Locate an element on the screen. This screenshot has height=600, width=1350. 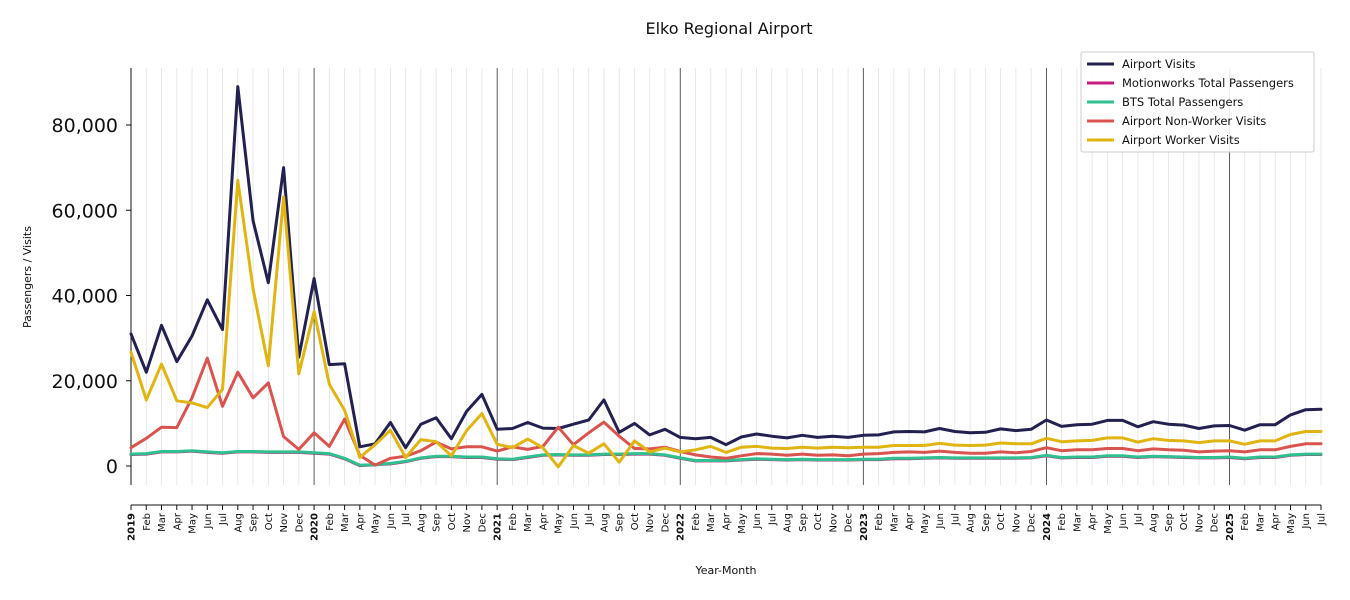
y-tick-label: 40,000 is located at coordinates (85, 297).